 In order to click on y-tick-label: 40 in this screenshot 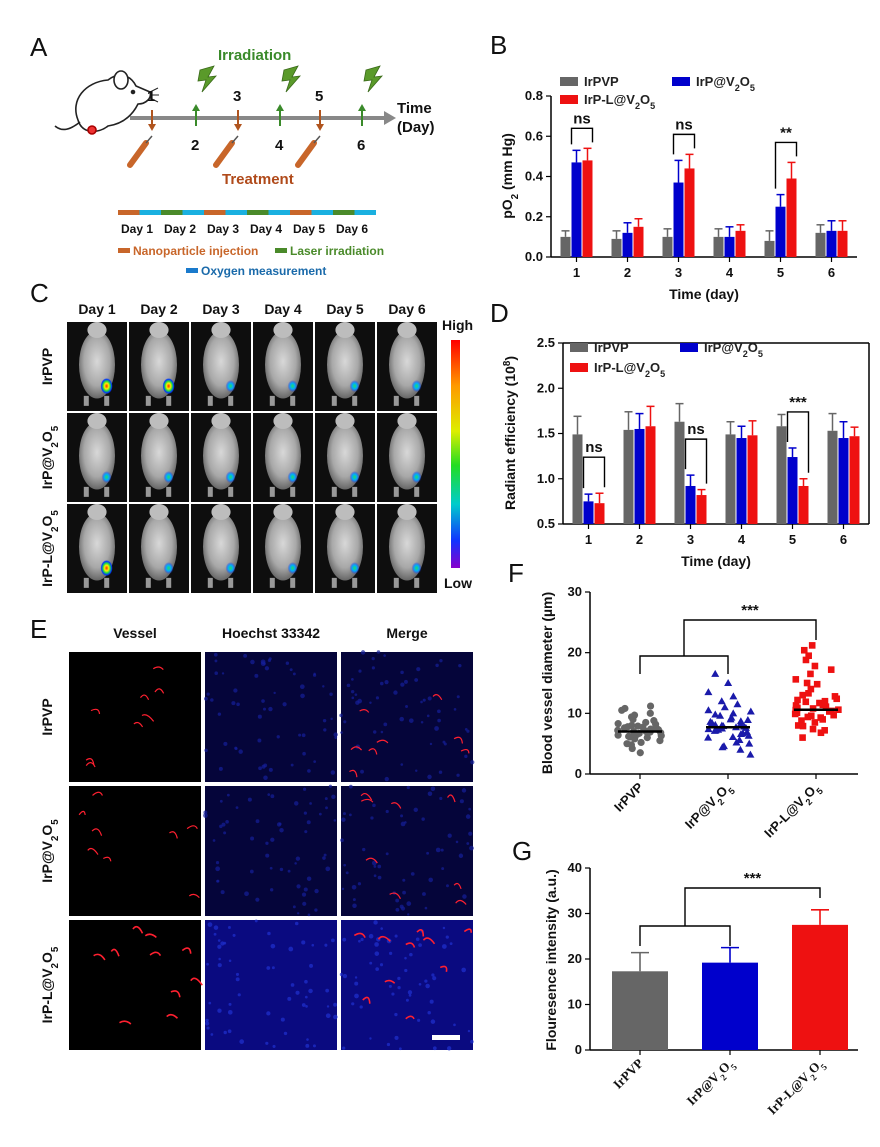, I will do `click(575, 867)`.